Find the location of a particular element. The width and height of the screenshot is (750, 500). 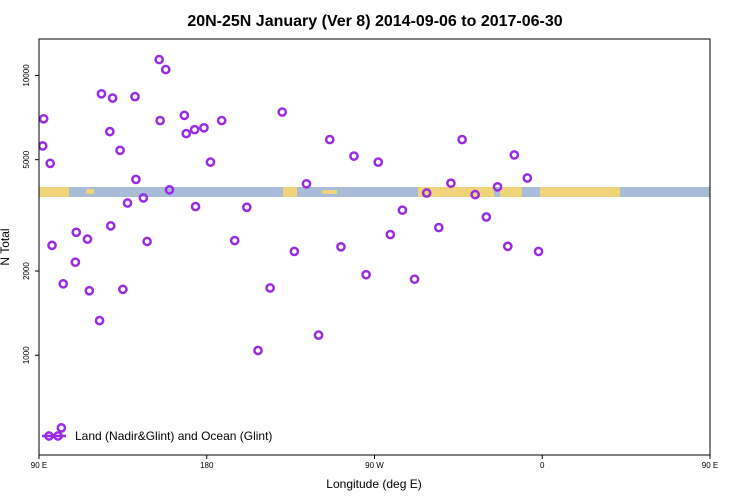

legend: Land (Nadir&Glint) and Ocean (Glint) is located at coordinates (157, 436).